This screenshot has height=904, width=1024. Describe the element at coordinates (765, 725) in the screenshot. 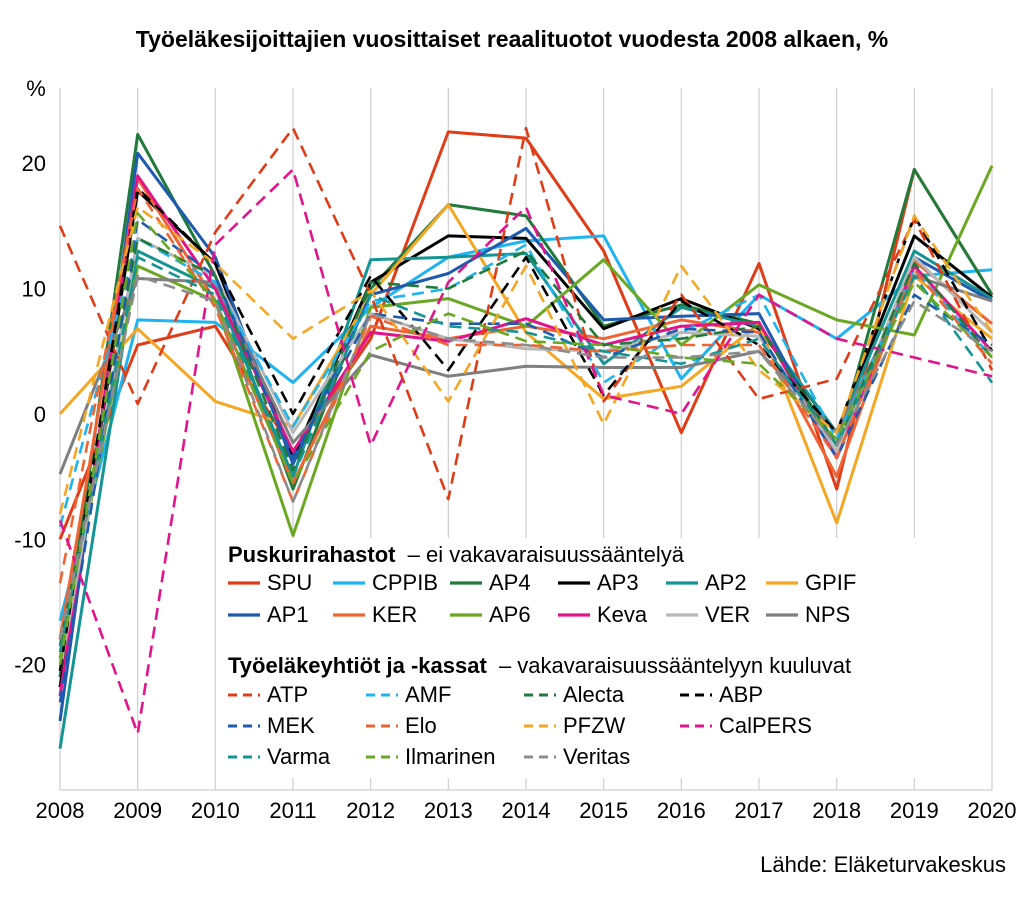

I see `legend-label: CalPERS` at that location.